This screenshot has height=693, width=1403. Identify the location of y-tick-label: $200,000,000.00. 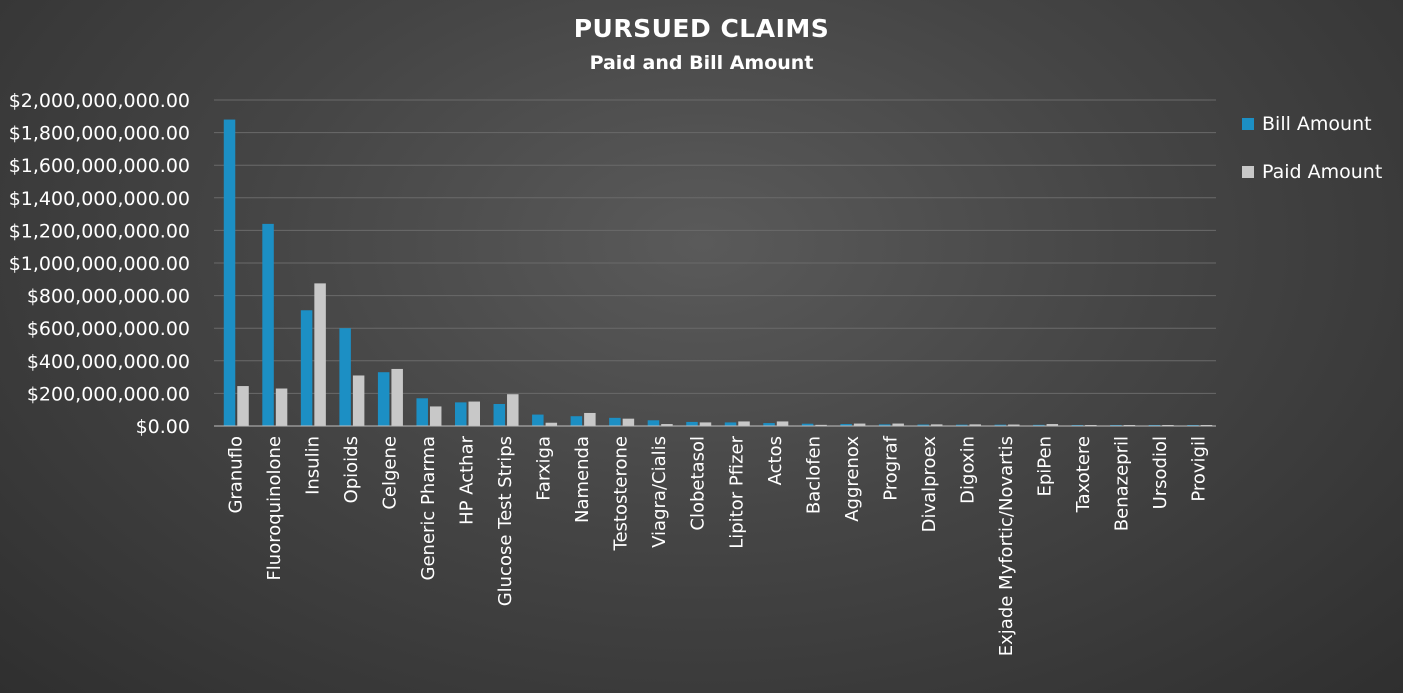
(108, 394).